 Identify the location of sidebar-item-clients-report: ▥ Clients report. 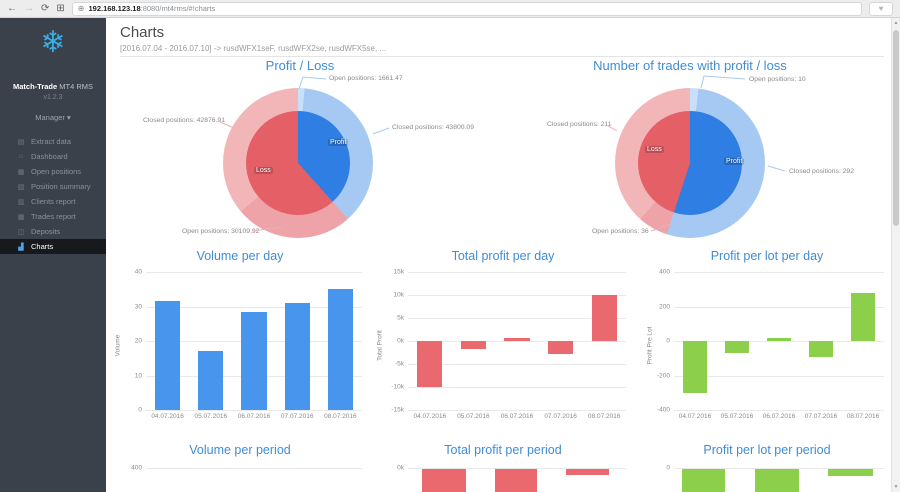
(53, 201).